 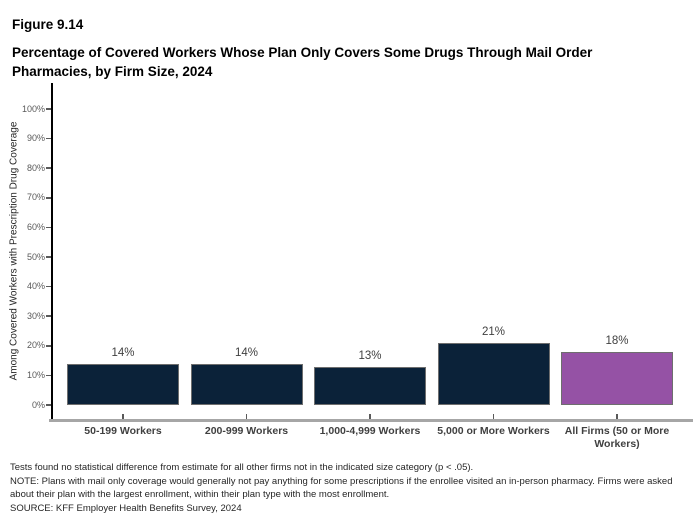 I want to click on figure-number-label: Figure 9.14, so click(x=48, y=24).